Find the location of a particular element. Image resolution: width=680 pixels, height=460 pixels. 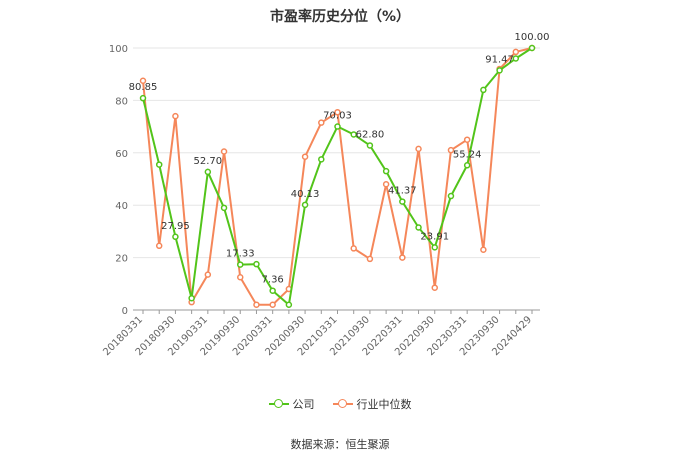

y-tick-label: 80 is located at coordinates (121, 101).